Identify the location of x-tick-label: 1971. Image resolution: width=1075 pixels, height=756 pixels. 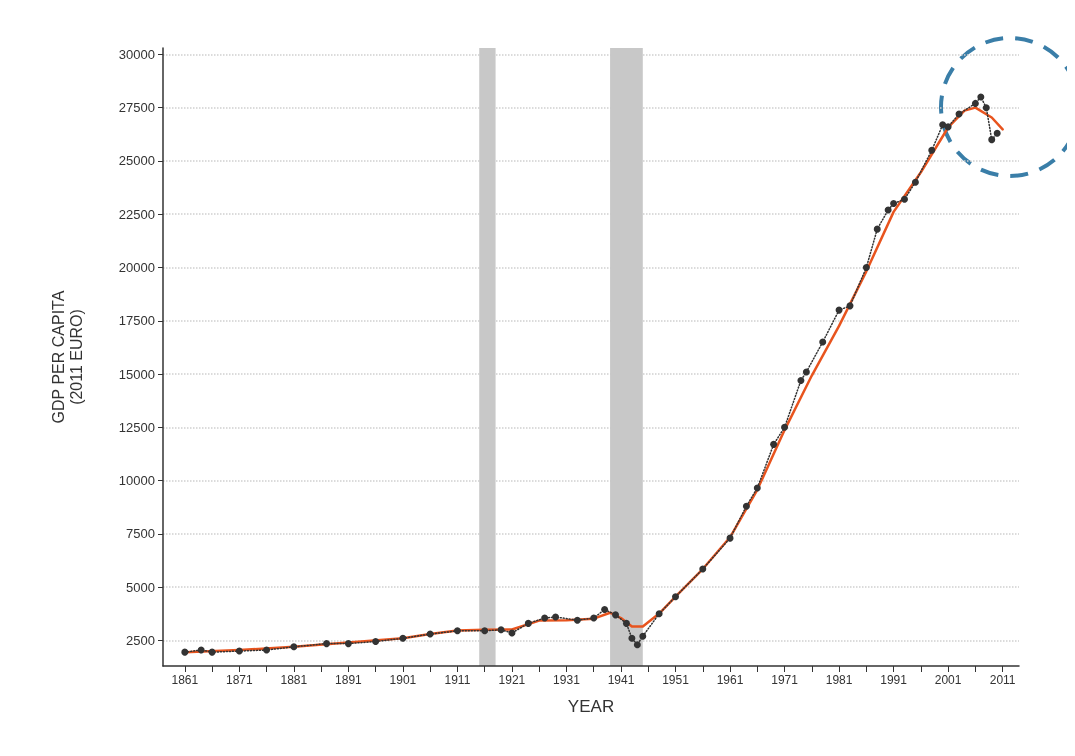
(785, 680).